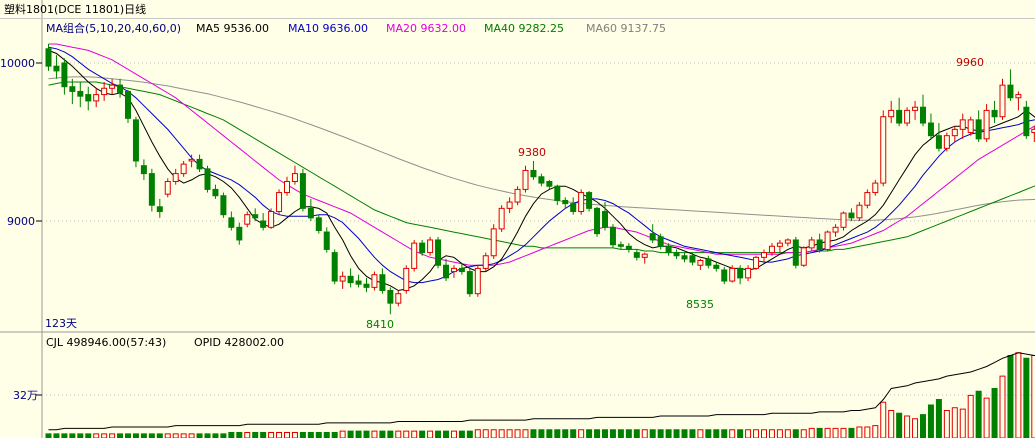  I want to click on period-label: 123天, so click(61, 323).